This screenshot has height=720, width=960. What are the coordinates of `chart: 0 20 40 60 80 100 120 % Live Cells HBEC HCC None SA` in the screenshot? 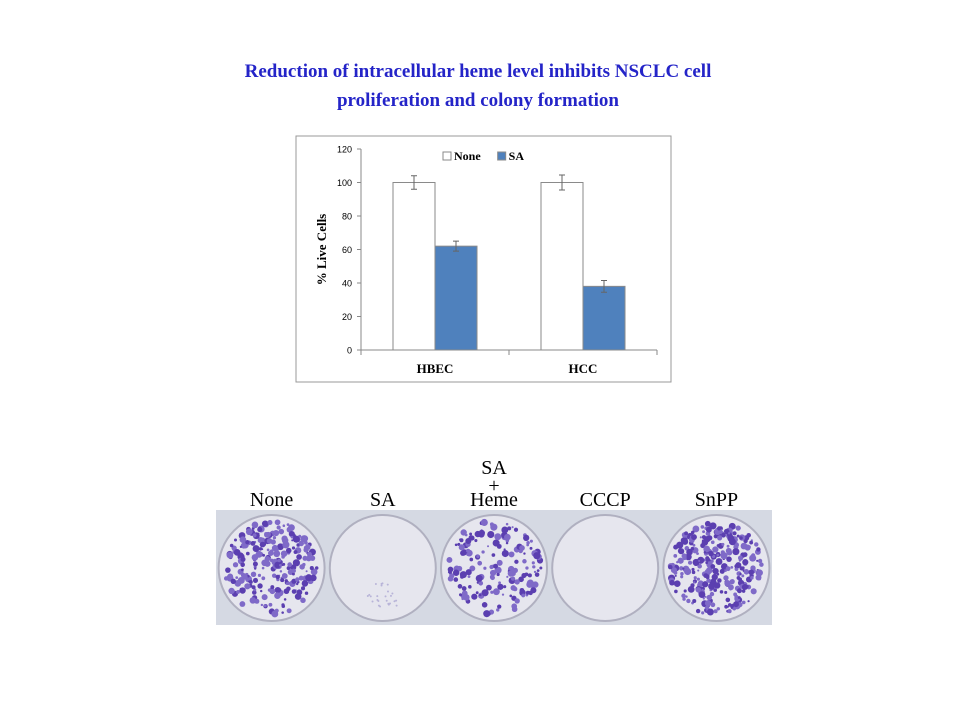 It's located at (486, 260).